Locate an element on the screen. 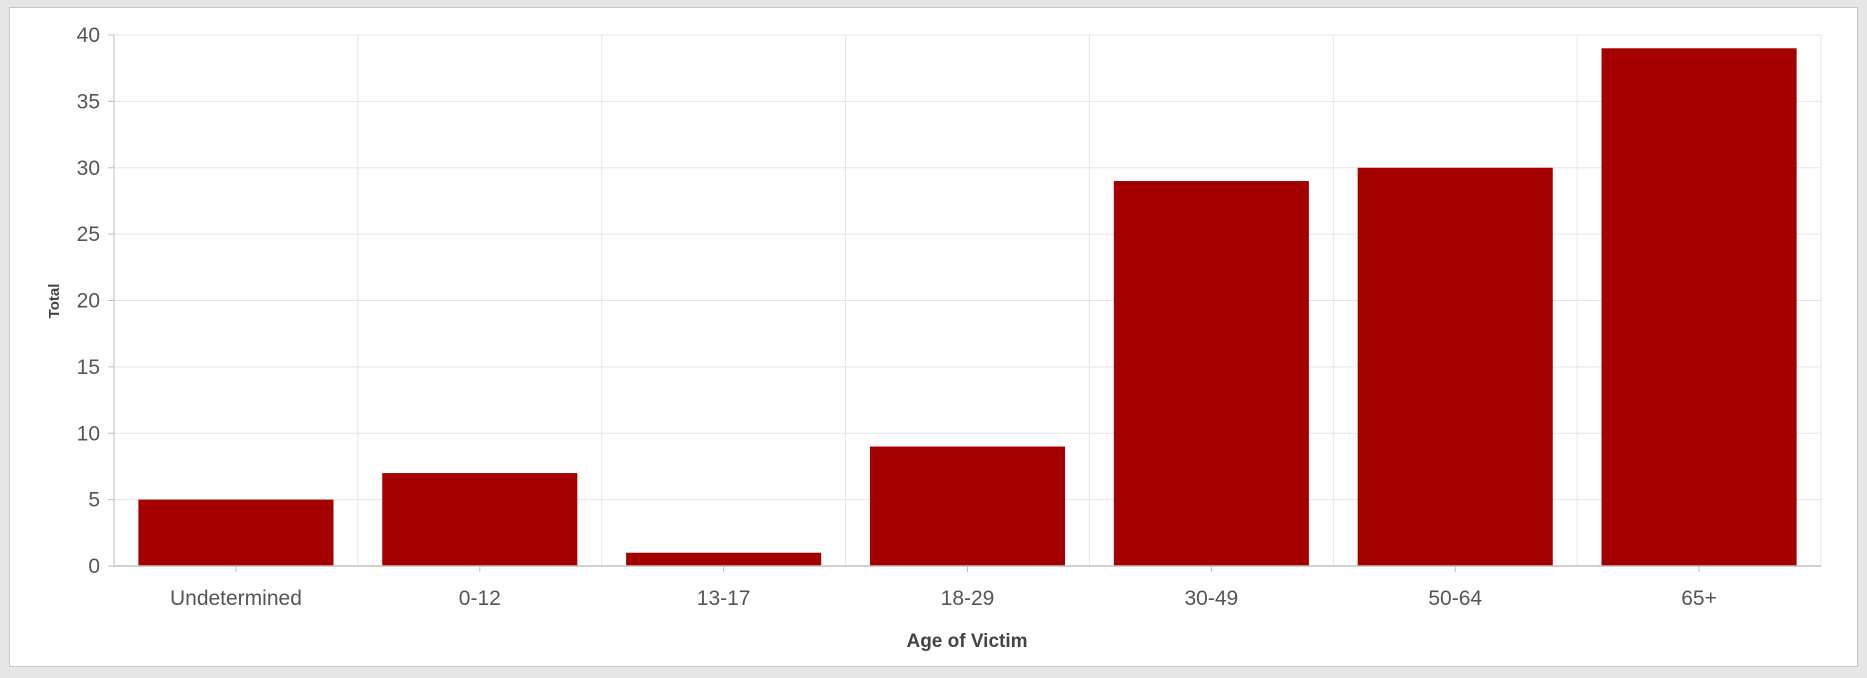 The width and height of the screenshot is (1867, 678). y-tick-label: 0 is located at coordinates (94, 566).